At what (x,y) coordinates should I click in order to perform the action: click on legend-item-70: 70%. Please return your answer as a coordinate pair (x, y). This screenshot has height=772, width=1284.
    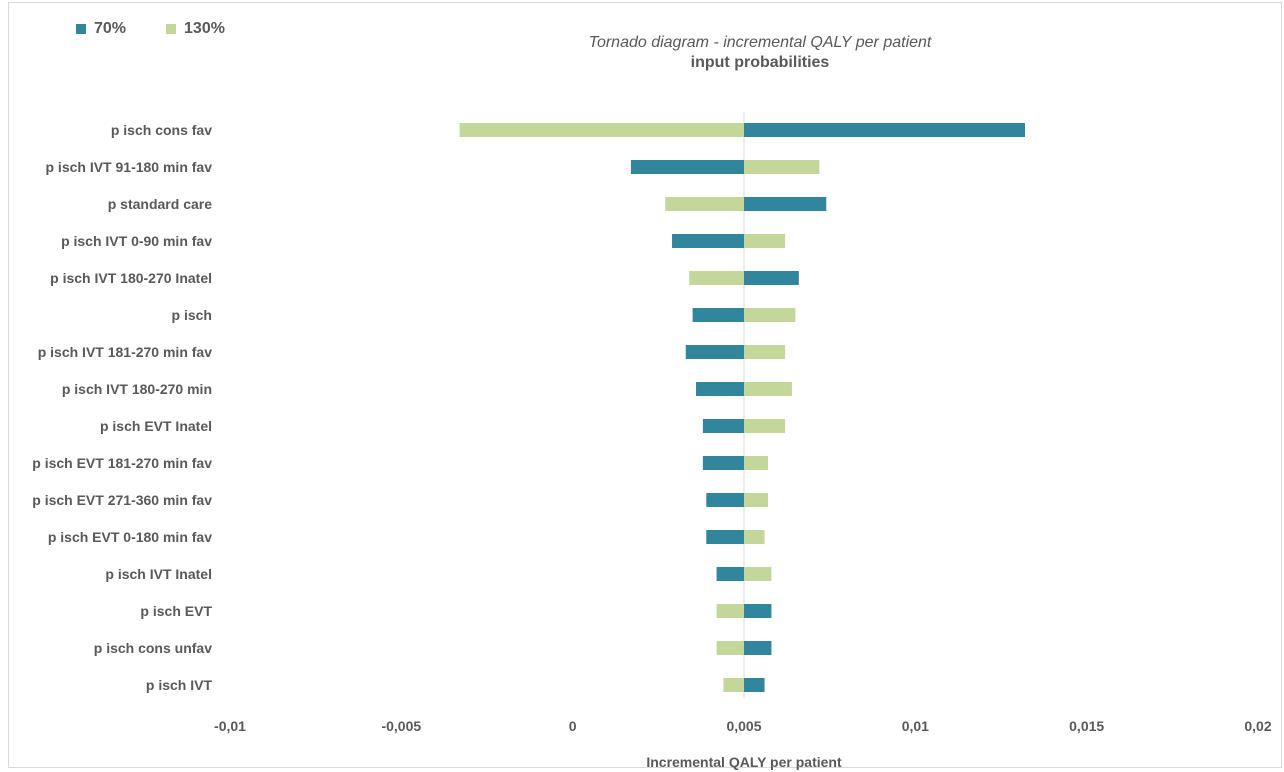
    Looking at the image, I should click on (101, 29).